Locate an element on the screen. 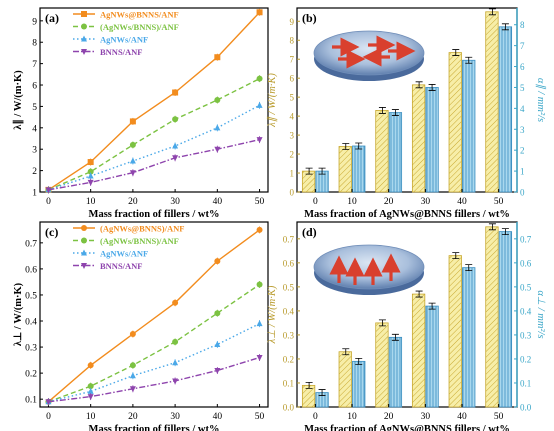 This screenshot has width=554, height=431. legend-entry: BNNS/ANF is located at coordinates (121, 266).